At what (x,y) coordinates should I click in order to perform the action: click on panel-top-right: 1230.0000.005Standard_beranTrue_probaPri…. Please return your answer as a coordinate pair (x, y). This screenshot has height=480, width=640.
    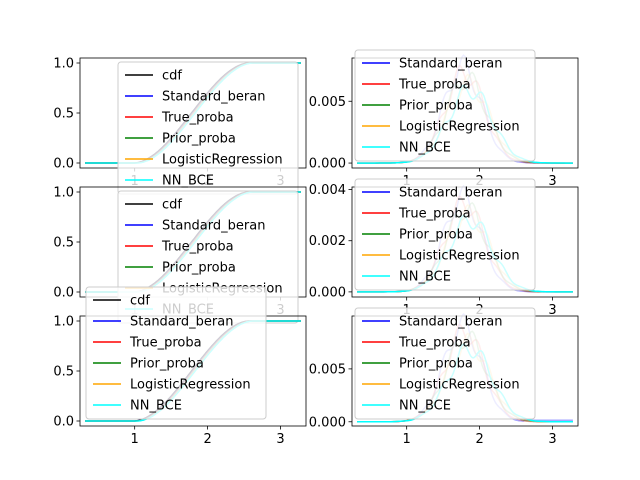
    Looking at the image, I should click on (444, 119).